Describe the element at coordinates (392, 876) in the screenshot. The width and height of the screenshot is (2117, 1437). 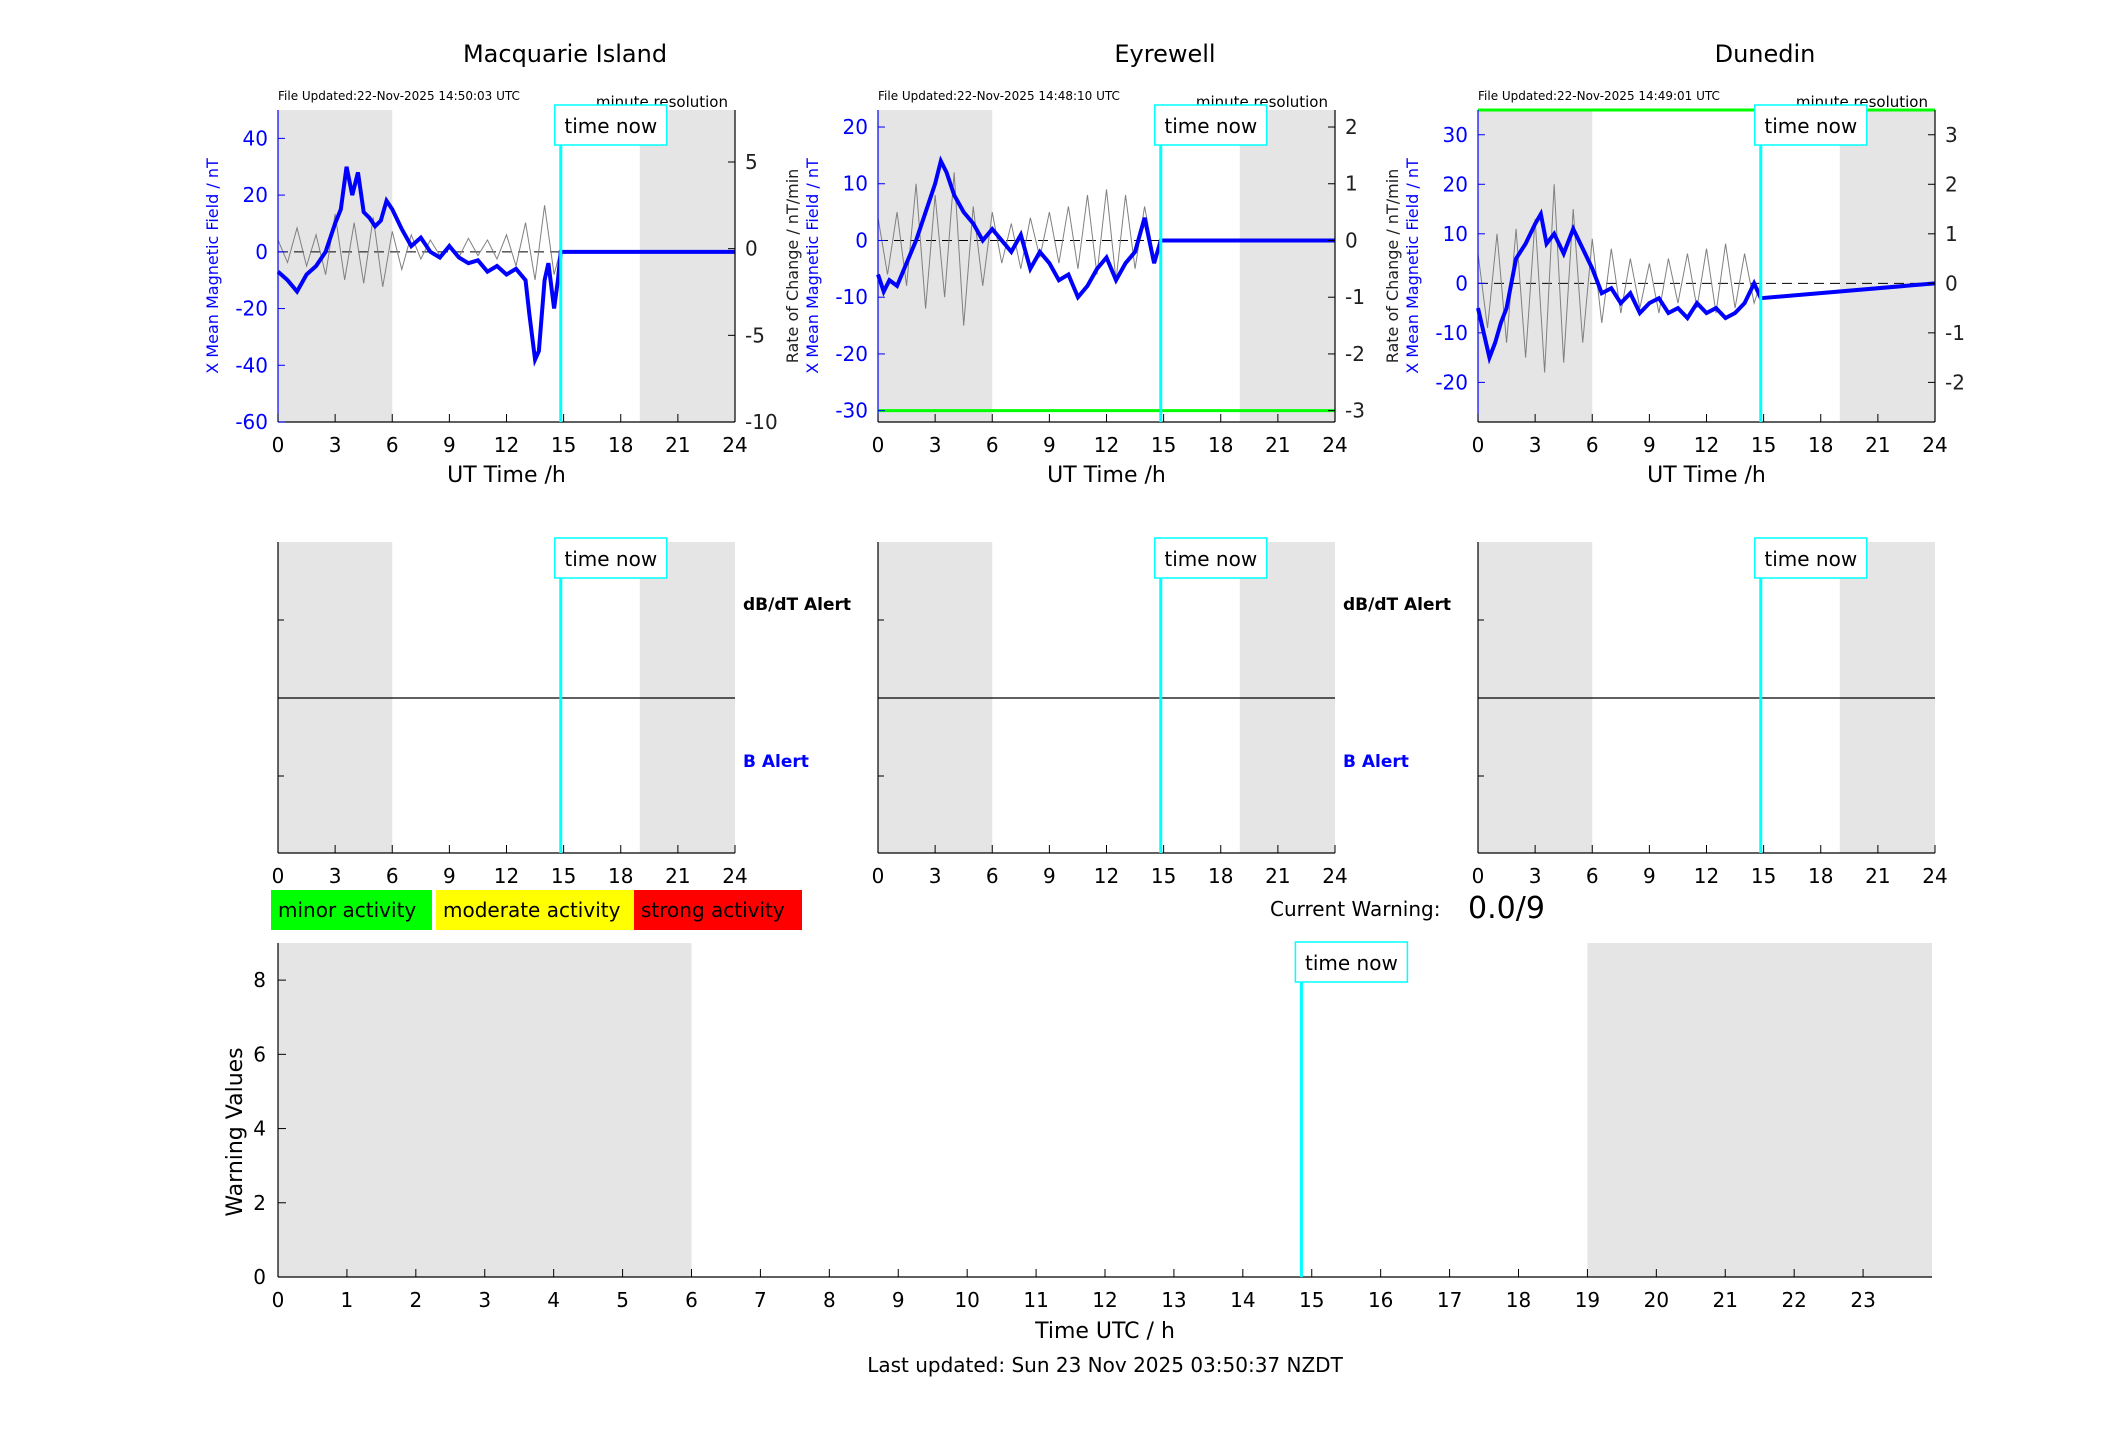
I see `alert-0-xtick-label-2: 6` at that location.